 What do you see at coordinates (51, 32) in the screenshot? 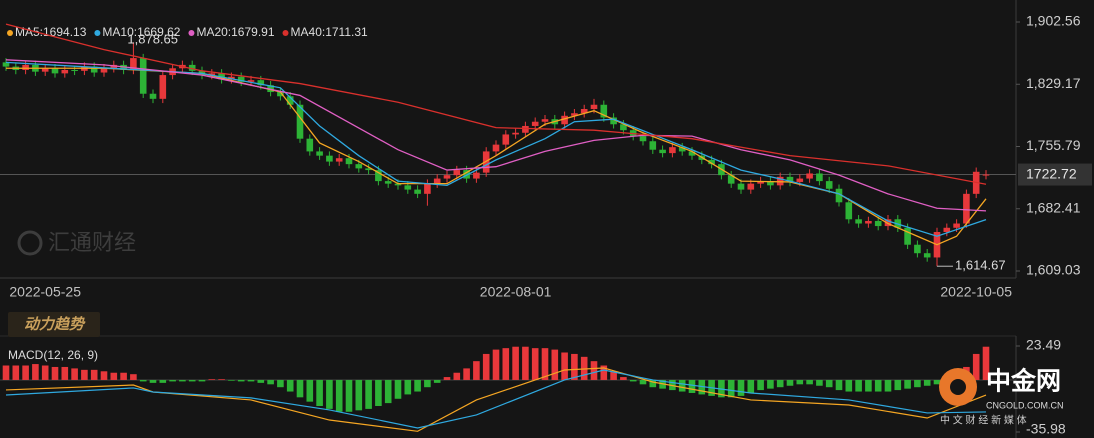
I see `legend-label: MA5:1694.13` at bounding box center [51, 32].